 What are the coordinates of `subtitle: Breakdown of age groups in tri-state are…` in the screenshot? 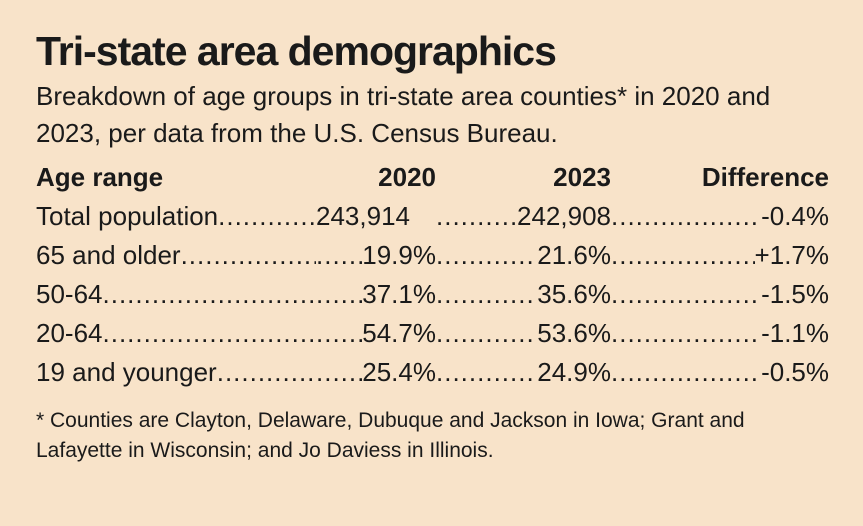 It's located at (403, 114).